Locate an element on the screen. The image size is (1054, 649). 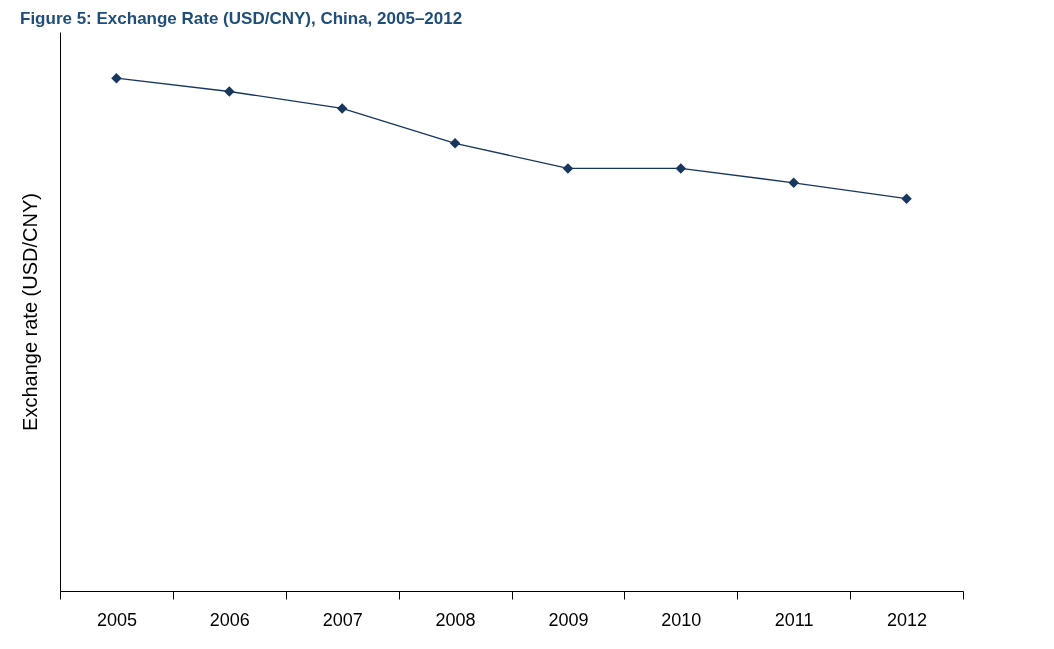
x-tick-label: 2006 is located at coordinates (229, 619).